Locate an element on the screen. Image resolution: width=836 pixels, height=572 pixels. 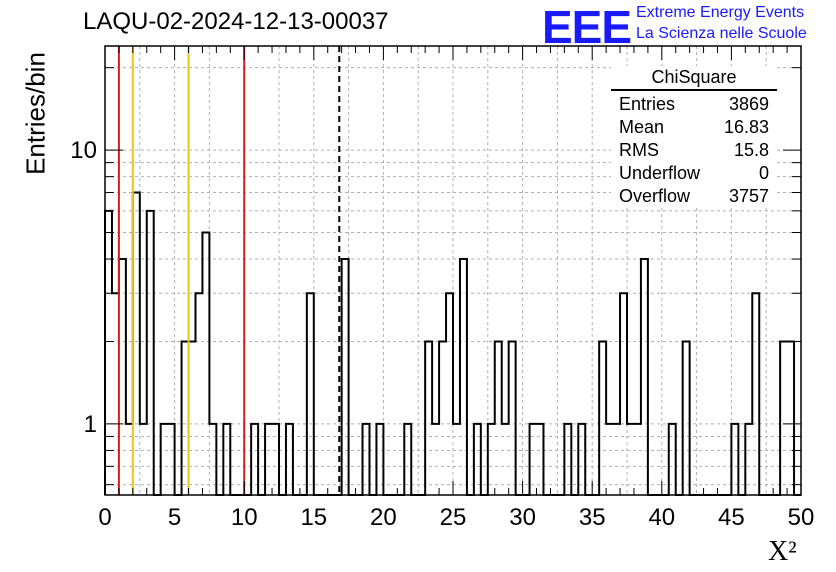
stats-row-underflow: Underflow 0 is located at coordinates (694, 173).